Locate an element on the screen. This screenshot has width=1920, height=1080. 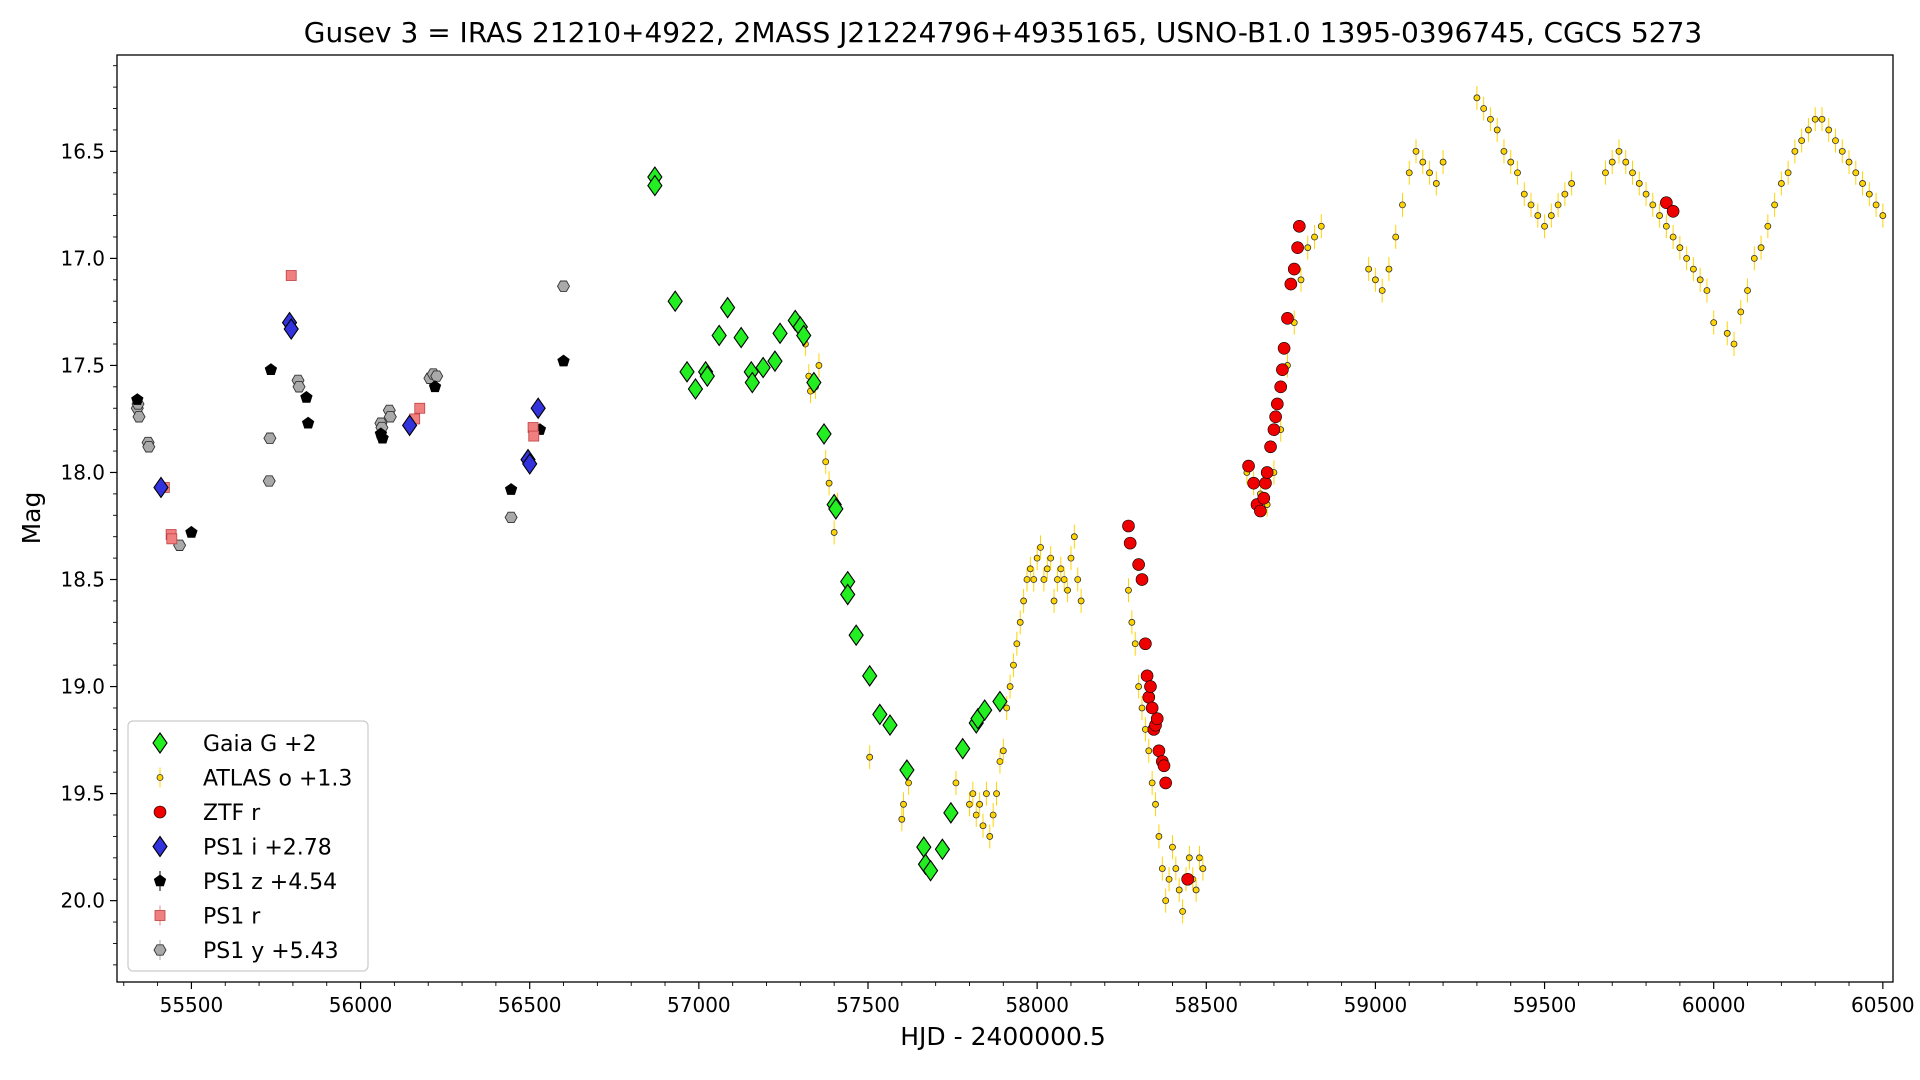
legend-box is located at coordinates (248, 846).